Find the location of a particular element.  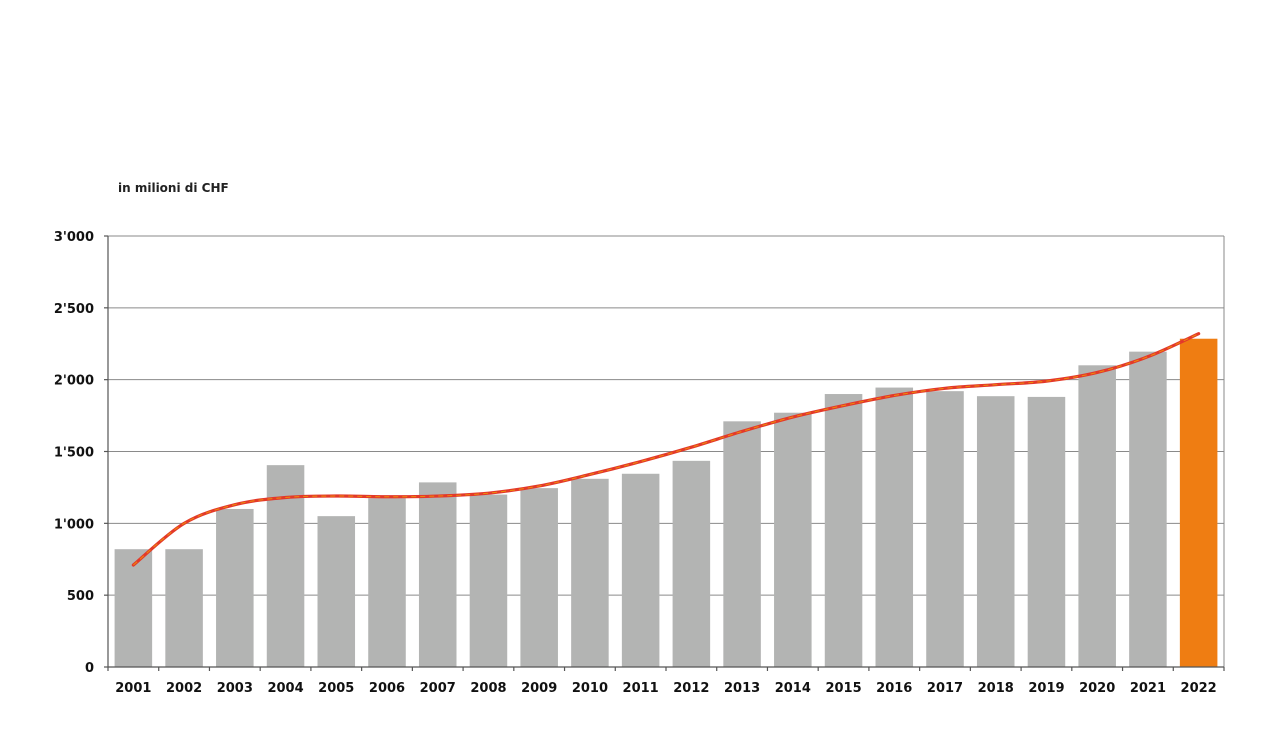

y-tick-label: 3'000 is located at coordinates (74, 237).